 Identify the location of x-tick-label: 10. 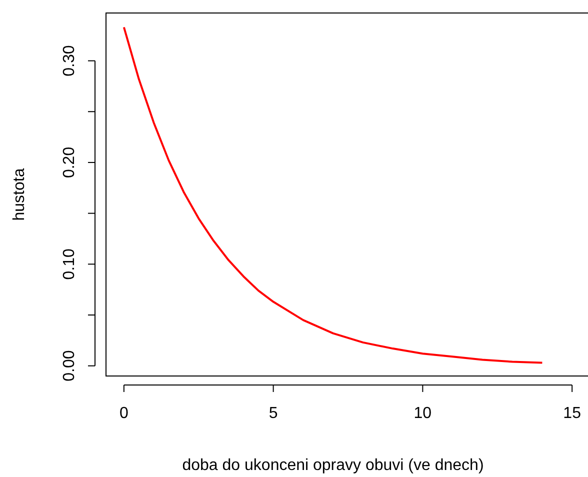
(423, 413).